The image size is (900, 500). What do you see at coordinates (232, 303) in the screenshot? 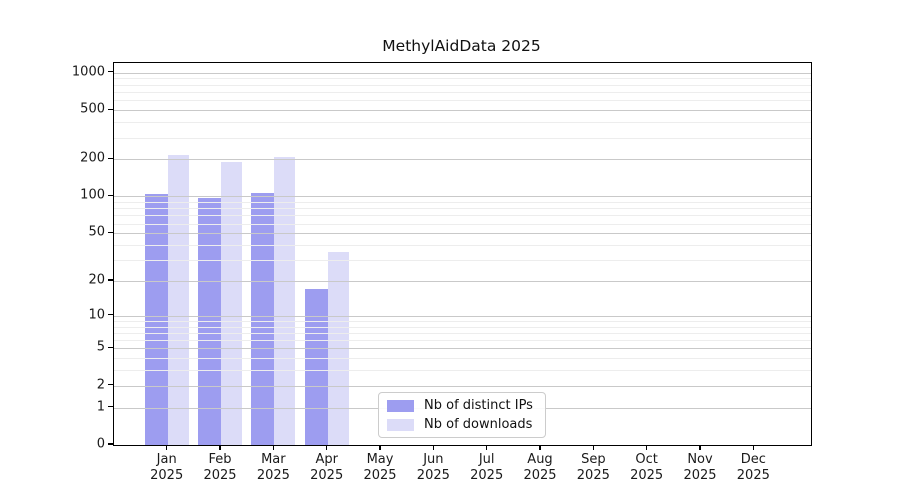
I see `bar-nb-of-downloads-feb` at bounding box center [232, 303].